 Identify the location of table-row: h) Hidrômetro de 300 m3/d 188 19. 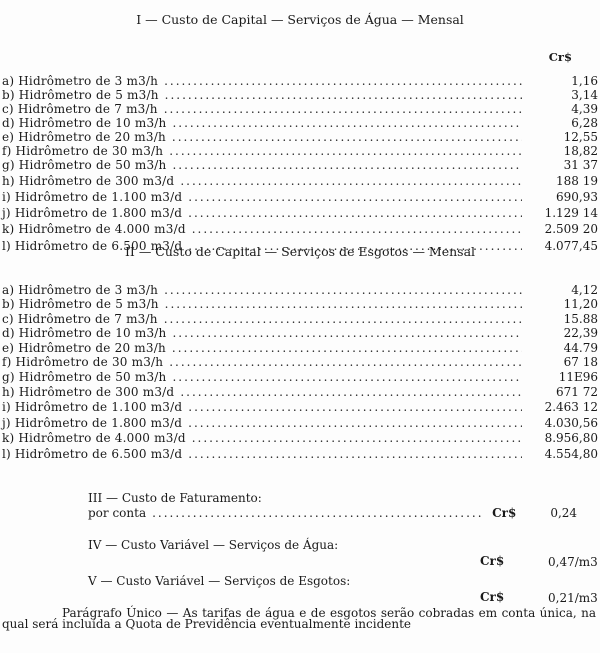
(300, 181).